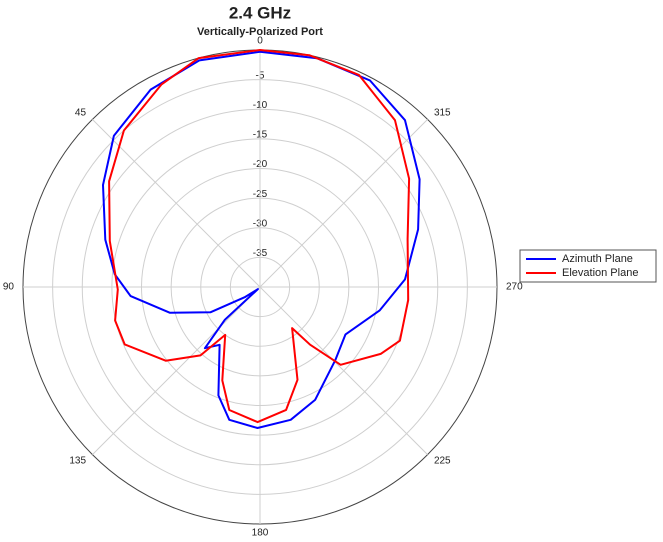  What do you see at coordinates (260, 32) in the screenshot?
I see `chart-subtitle: Vertically-Polarized Port` at bounding box center [260, 32].